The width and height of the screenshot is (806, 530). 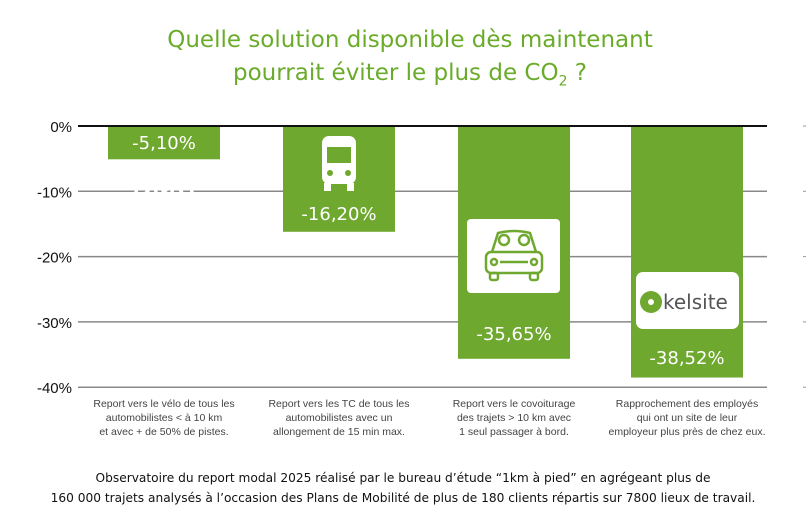 What do you see at coordinates (163, 432) in the screenshot?
I see `category-label-line: et avec + de 50% de pistes.` at bounding box center [163, 432].